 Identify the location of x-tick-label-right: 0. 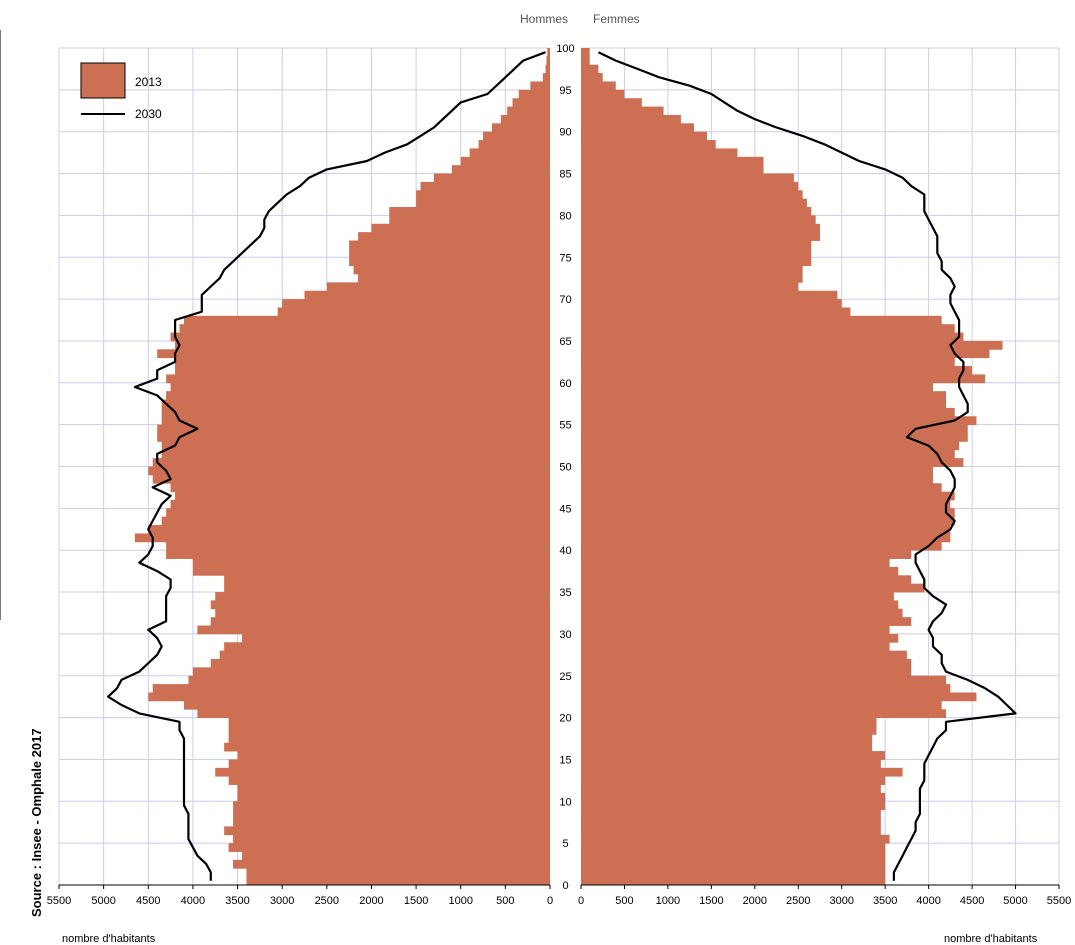
(581, 901).